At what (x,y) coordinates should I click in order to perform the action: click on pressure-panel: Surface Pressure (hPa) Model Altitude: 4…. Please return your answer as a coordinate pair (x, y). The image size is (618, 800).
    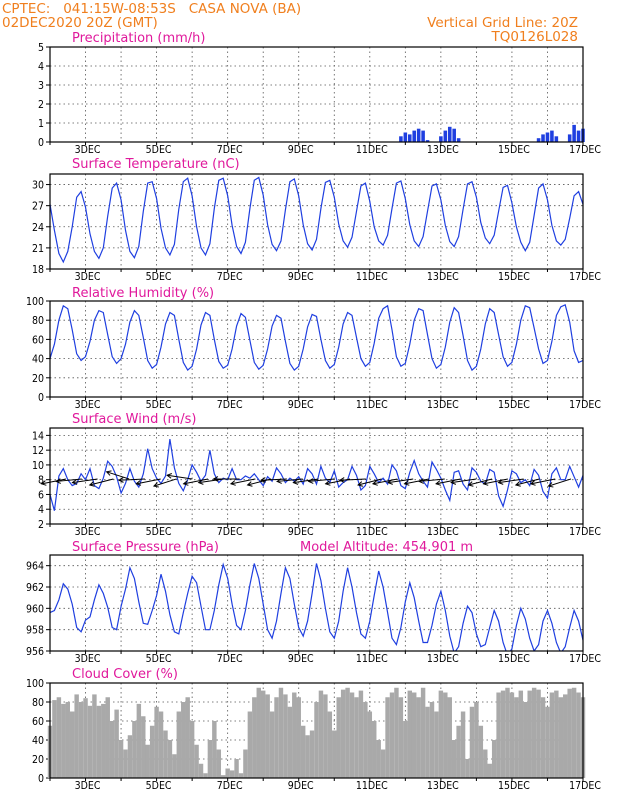
    Looking at the image, I should click on (313, 602).